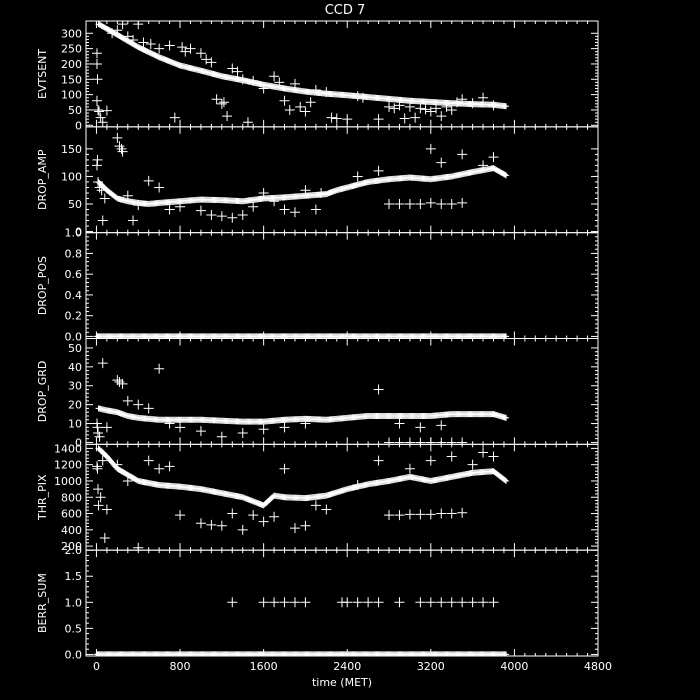 This screenshot has width=700, height=700. What do you see at coordinates (598, 666) in the screenshot?
I see `x-tick-label: 4800` at bounding box center [598, 666].